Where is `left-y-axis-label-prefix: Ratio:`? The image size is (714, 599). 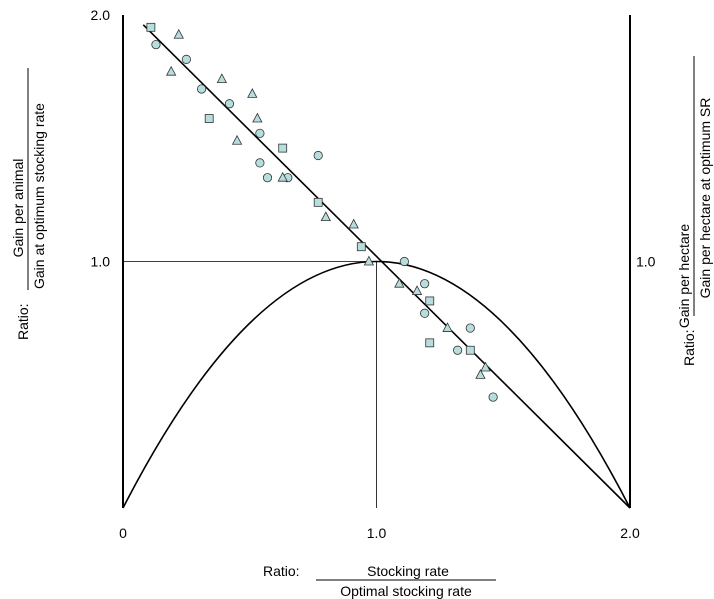
left-y-axis-label-prefix: Ratio: is located at coordinates (23, 321).